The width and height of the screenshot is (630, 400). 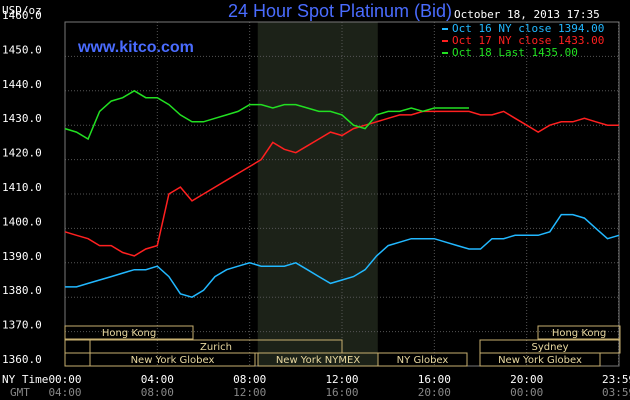 What do you see at coordinates (266, 115) in the screenshot?
I see `series-line` at bounding box center [266, 115].